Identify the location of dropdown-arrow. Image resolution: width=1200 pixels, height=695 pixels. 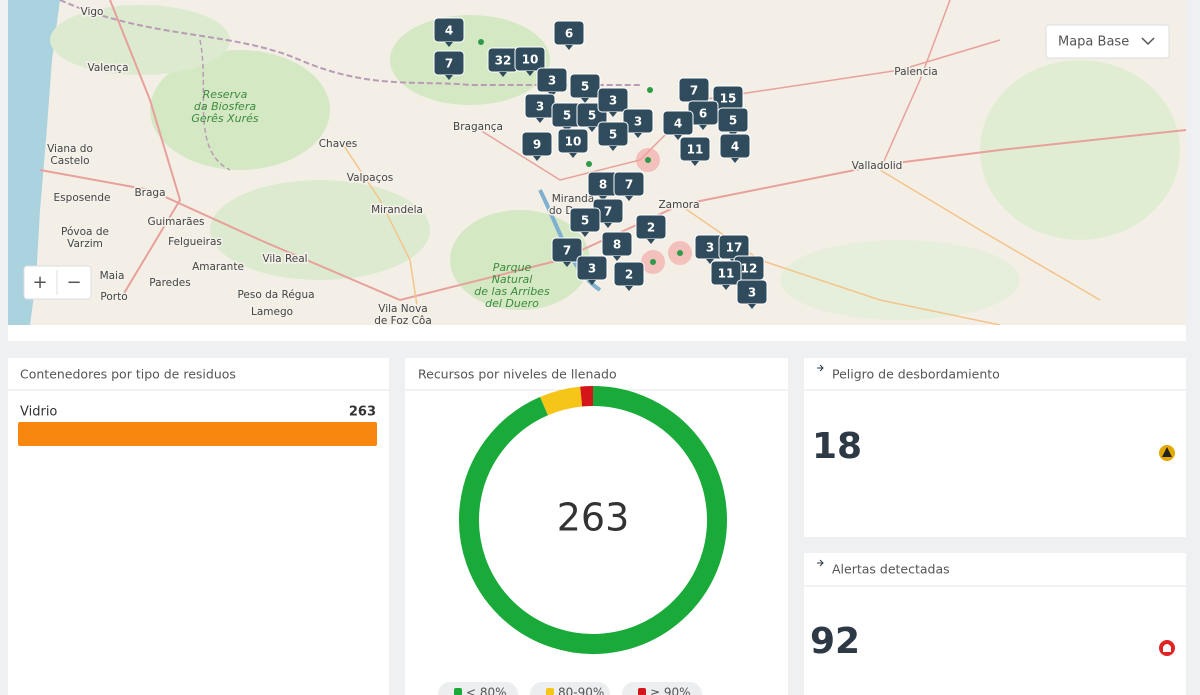
(1148, 41).